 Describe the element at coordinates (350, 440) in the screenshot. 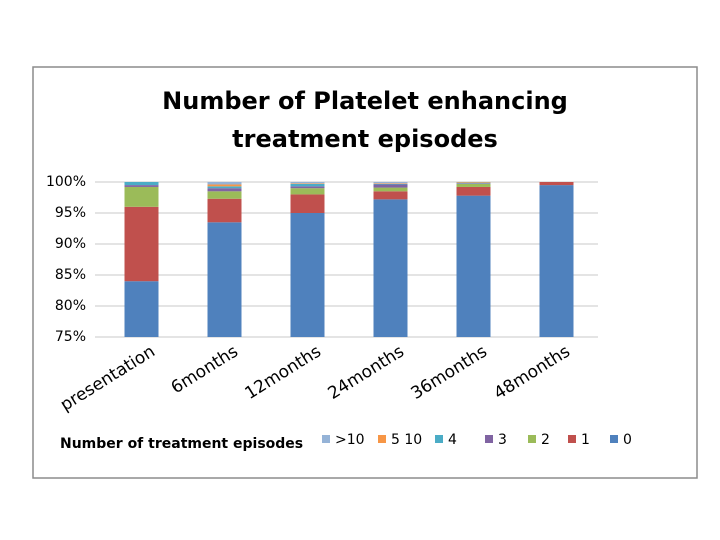

I see `legend-label: >10` at that location.